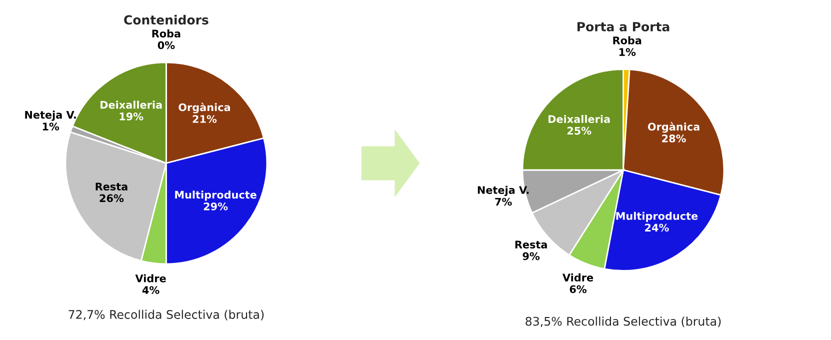  What do you see at coordinates (578, 289) in the screenshot?
I see `data-label: 6%` at bounding box center [578, 289].